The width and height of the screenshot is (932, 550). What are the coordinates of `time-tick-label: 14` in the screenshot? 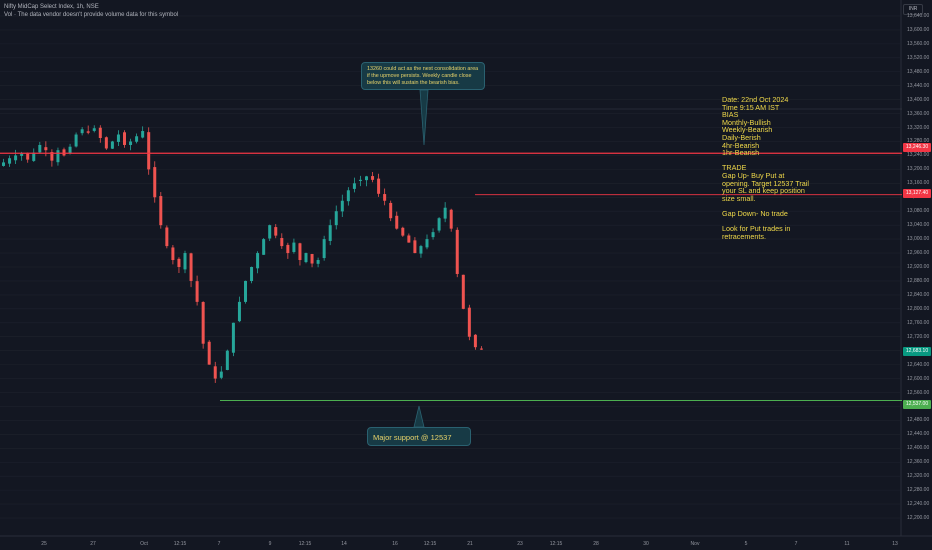 It's located at (344, 544).